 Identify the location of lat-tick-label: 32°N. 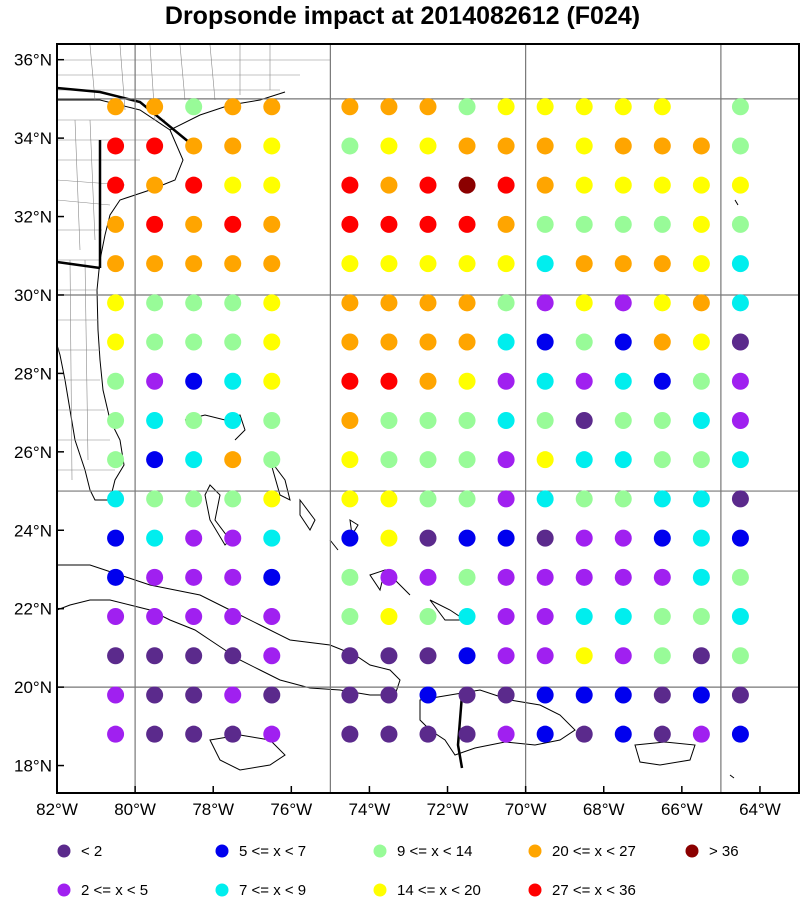
(33, 217).